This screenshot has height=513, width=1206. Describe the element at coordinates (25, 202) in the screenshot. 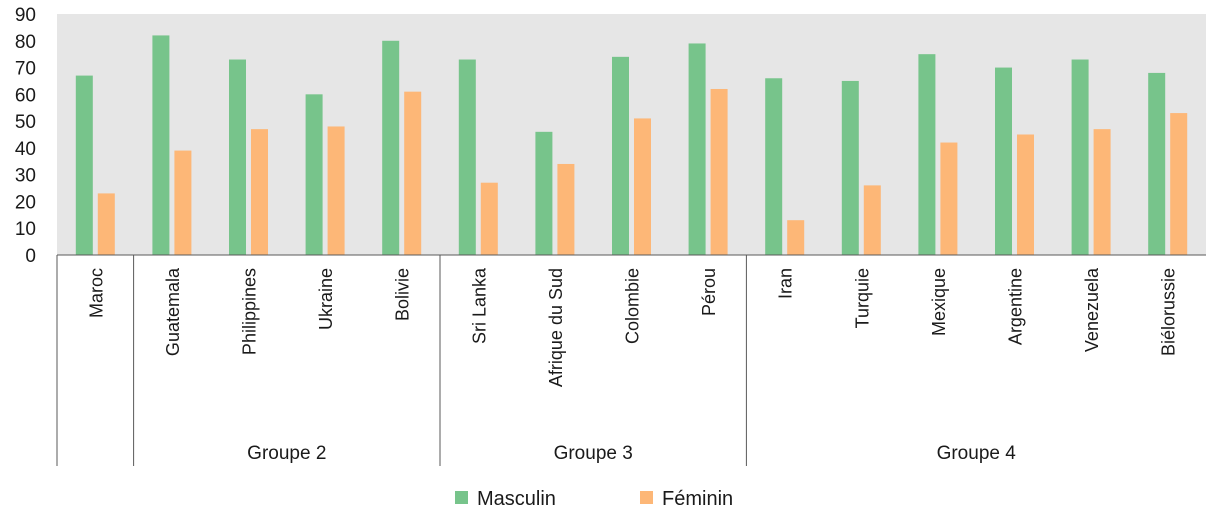

I see `y-tick-label-20: 20` at that location.